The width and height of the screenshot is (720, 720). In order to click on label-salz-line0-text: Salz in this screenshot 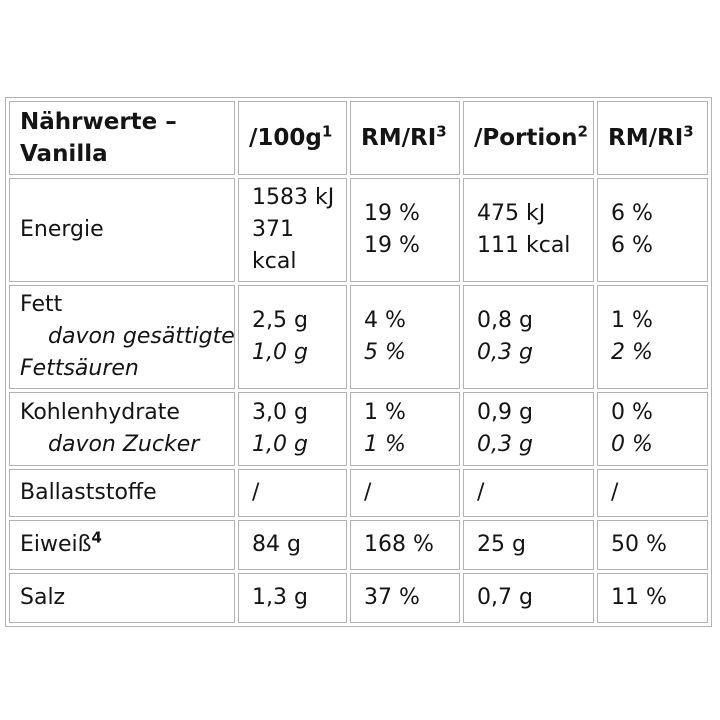, I will do `click(43, 597)`.